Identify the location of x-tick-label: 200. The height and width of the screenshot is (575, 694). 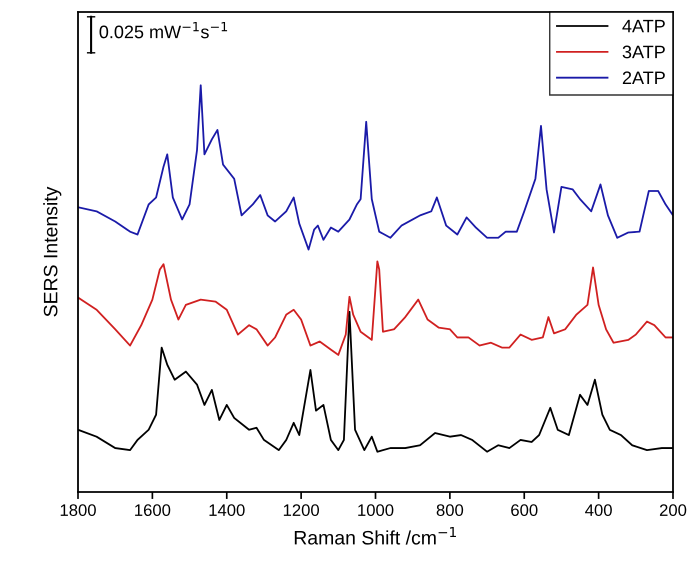
(673, 510).